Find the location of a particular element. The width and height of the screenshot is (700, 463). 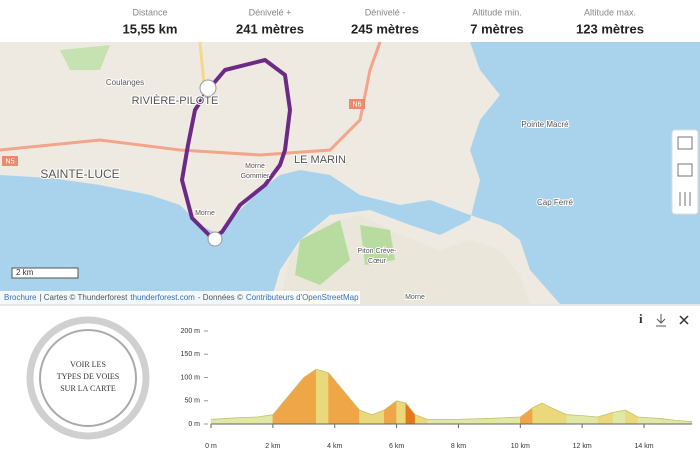

x-tick-label: 14 km is located at coordinates (644, 446).